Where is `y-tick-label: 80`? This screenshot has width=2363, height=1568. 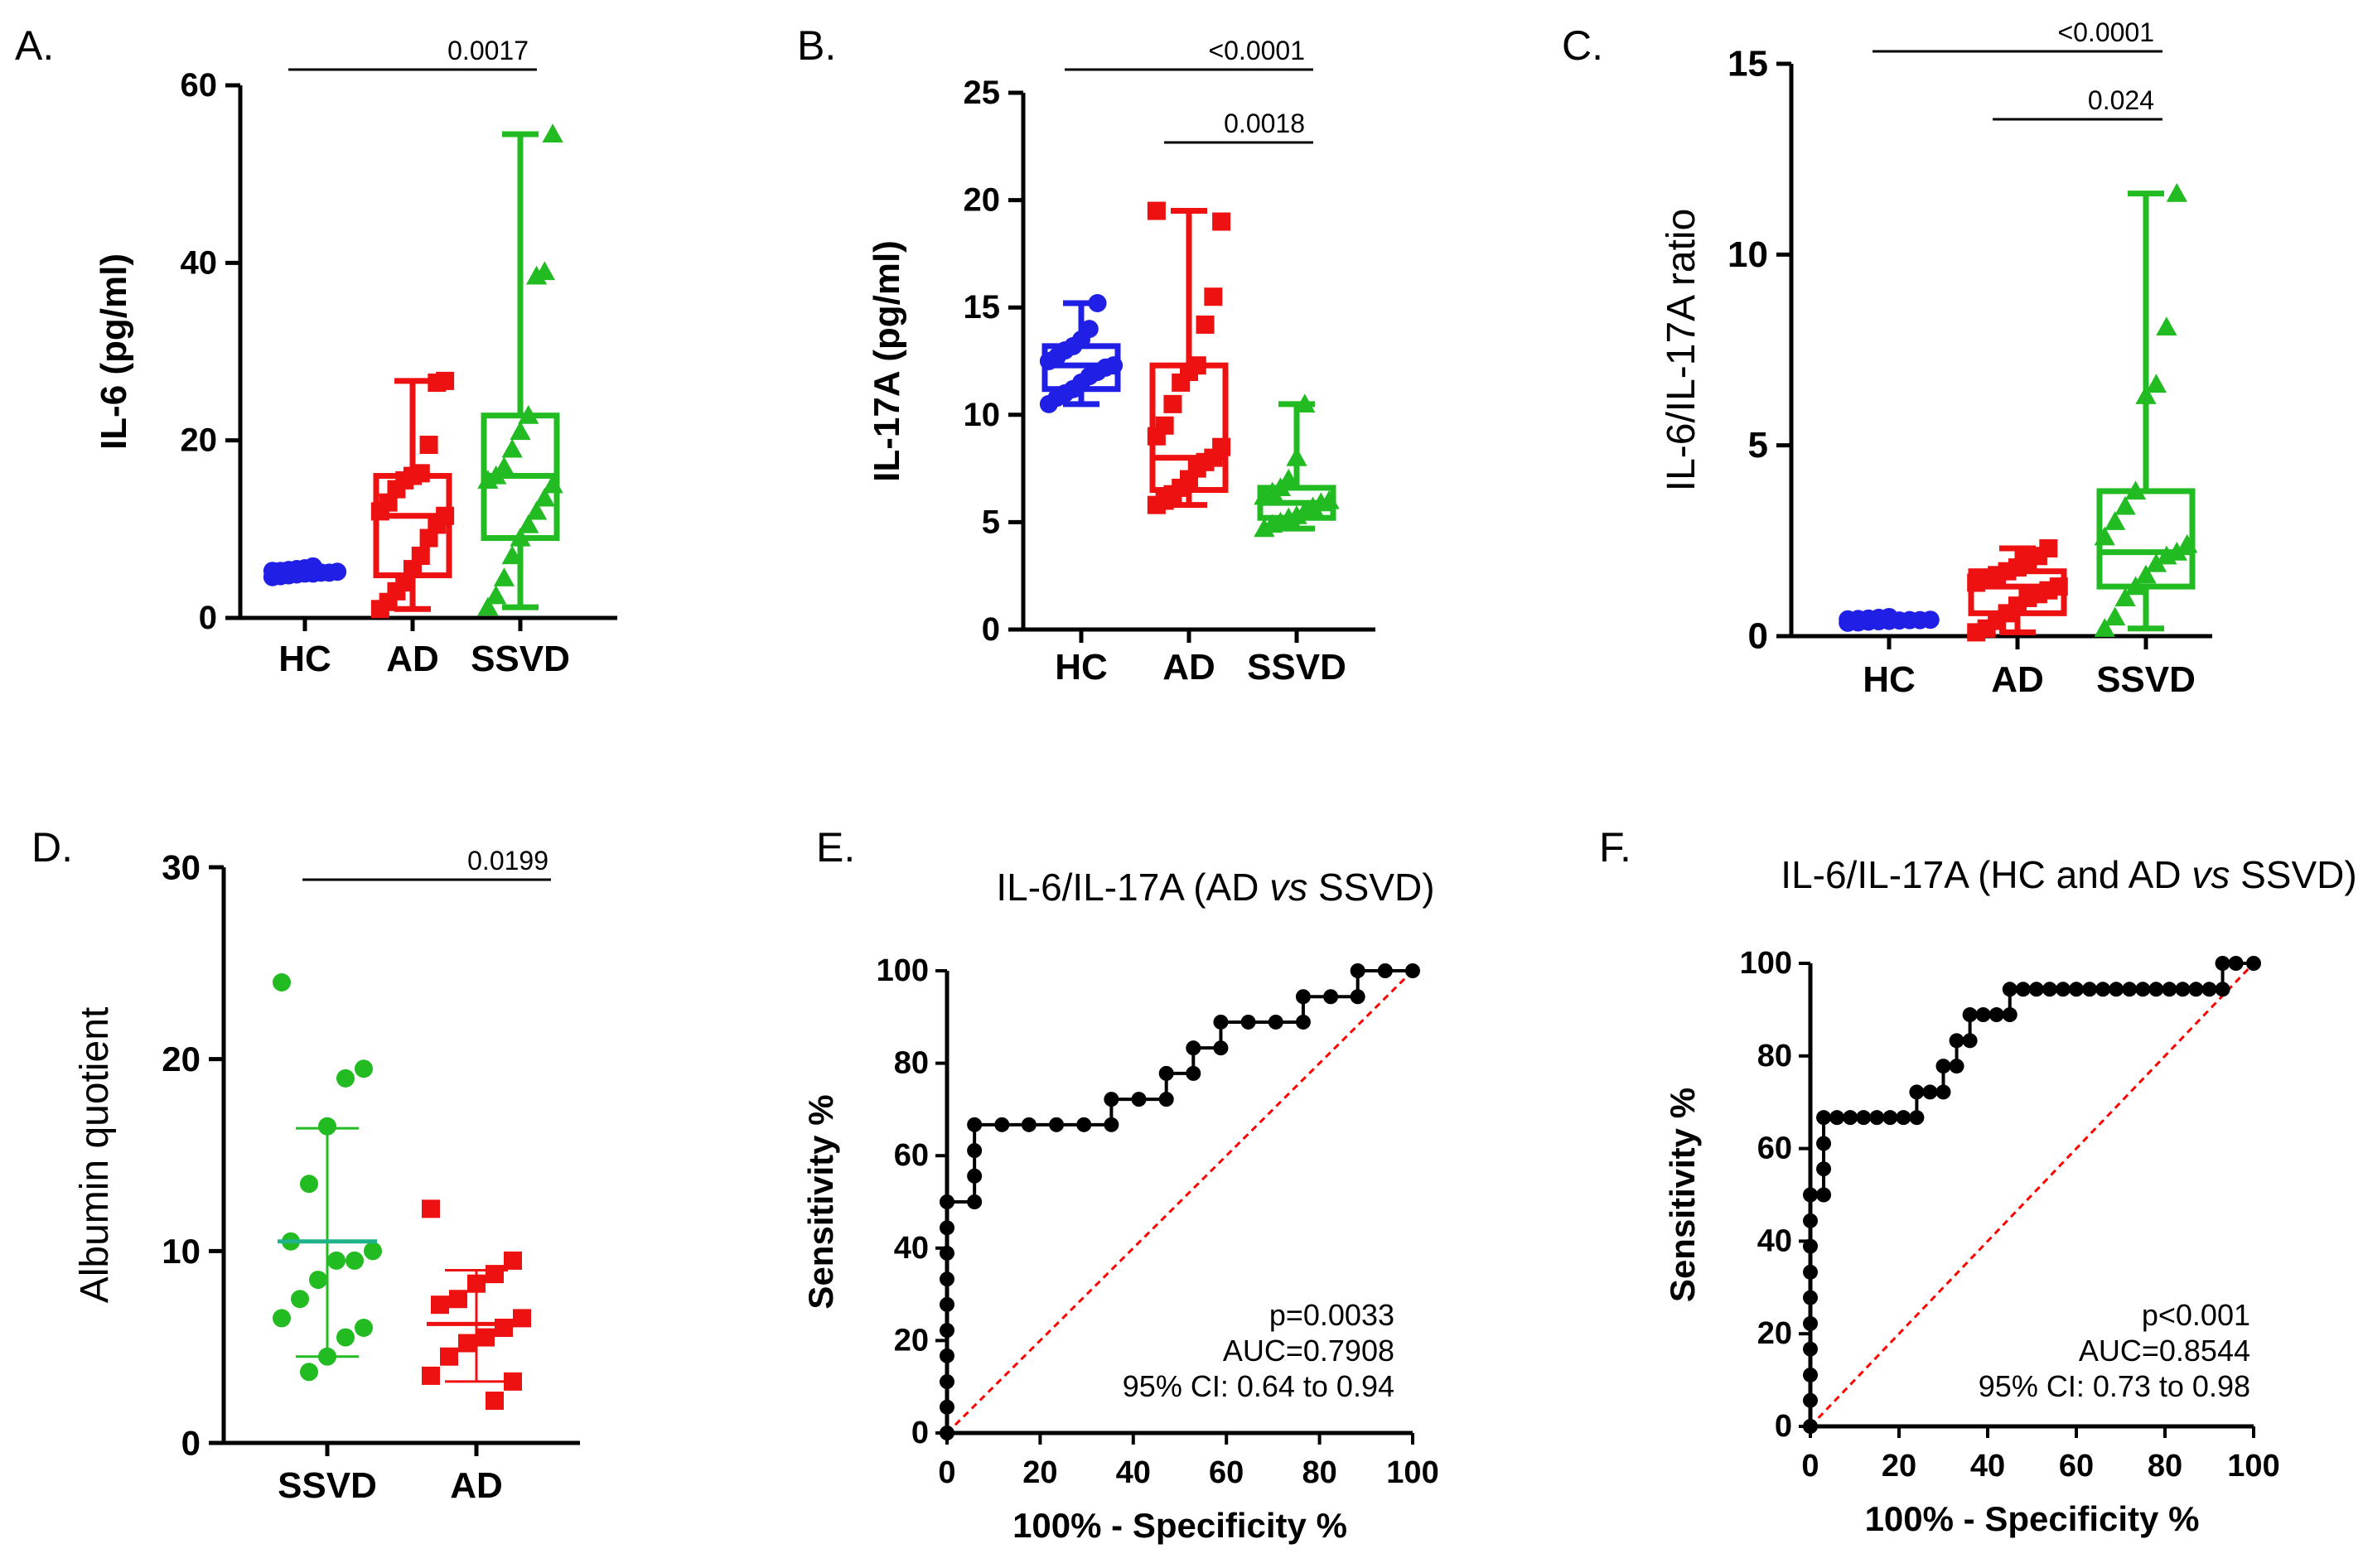
y-tick-label: 80 is located at coordinates (1775, 1056).